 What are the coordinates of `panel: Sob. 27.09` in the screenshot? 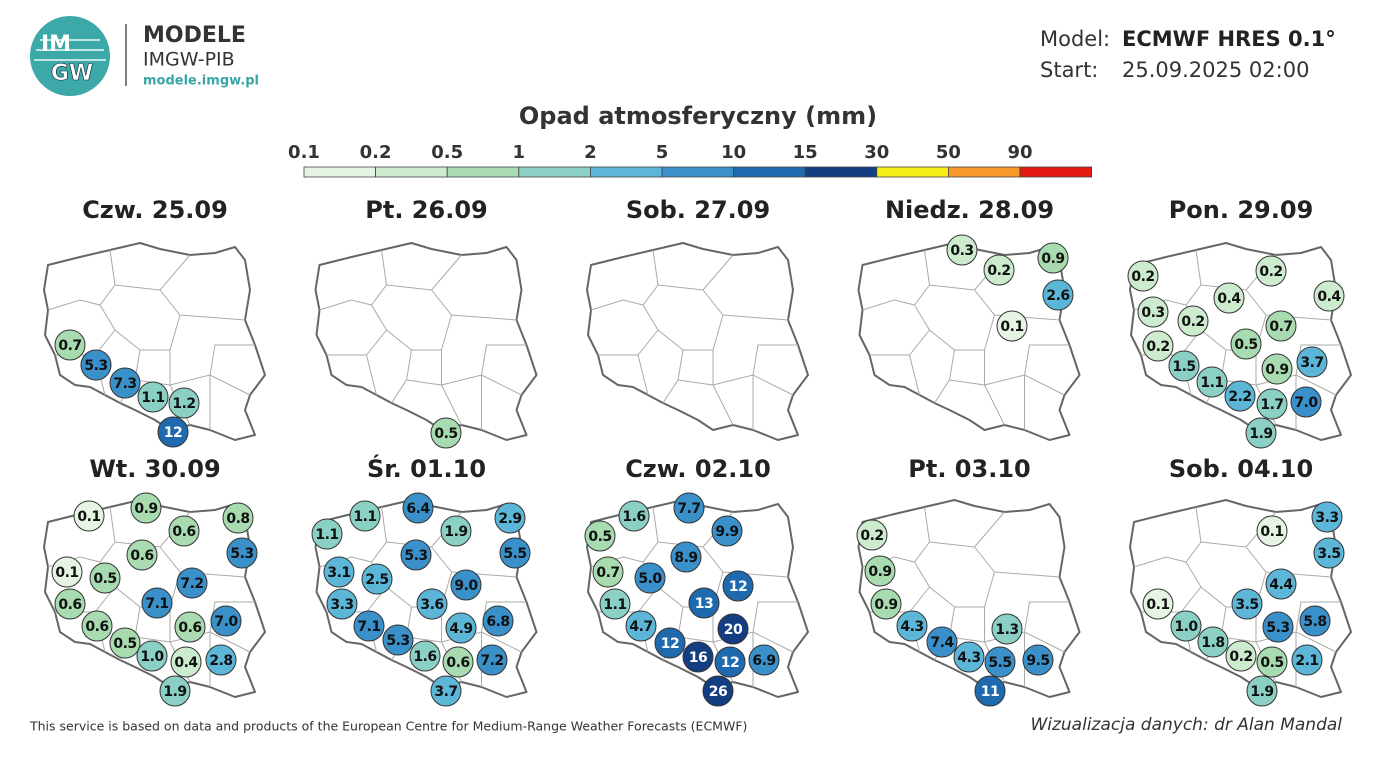 It's located at (697, 318).